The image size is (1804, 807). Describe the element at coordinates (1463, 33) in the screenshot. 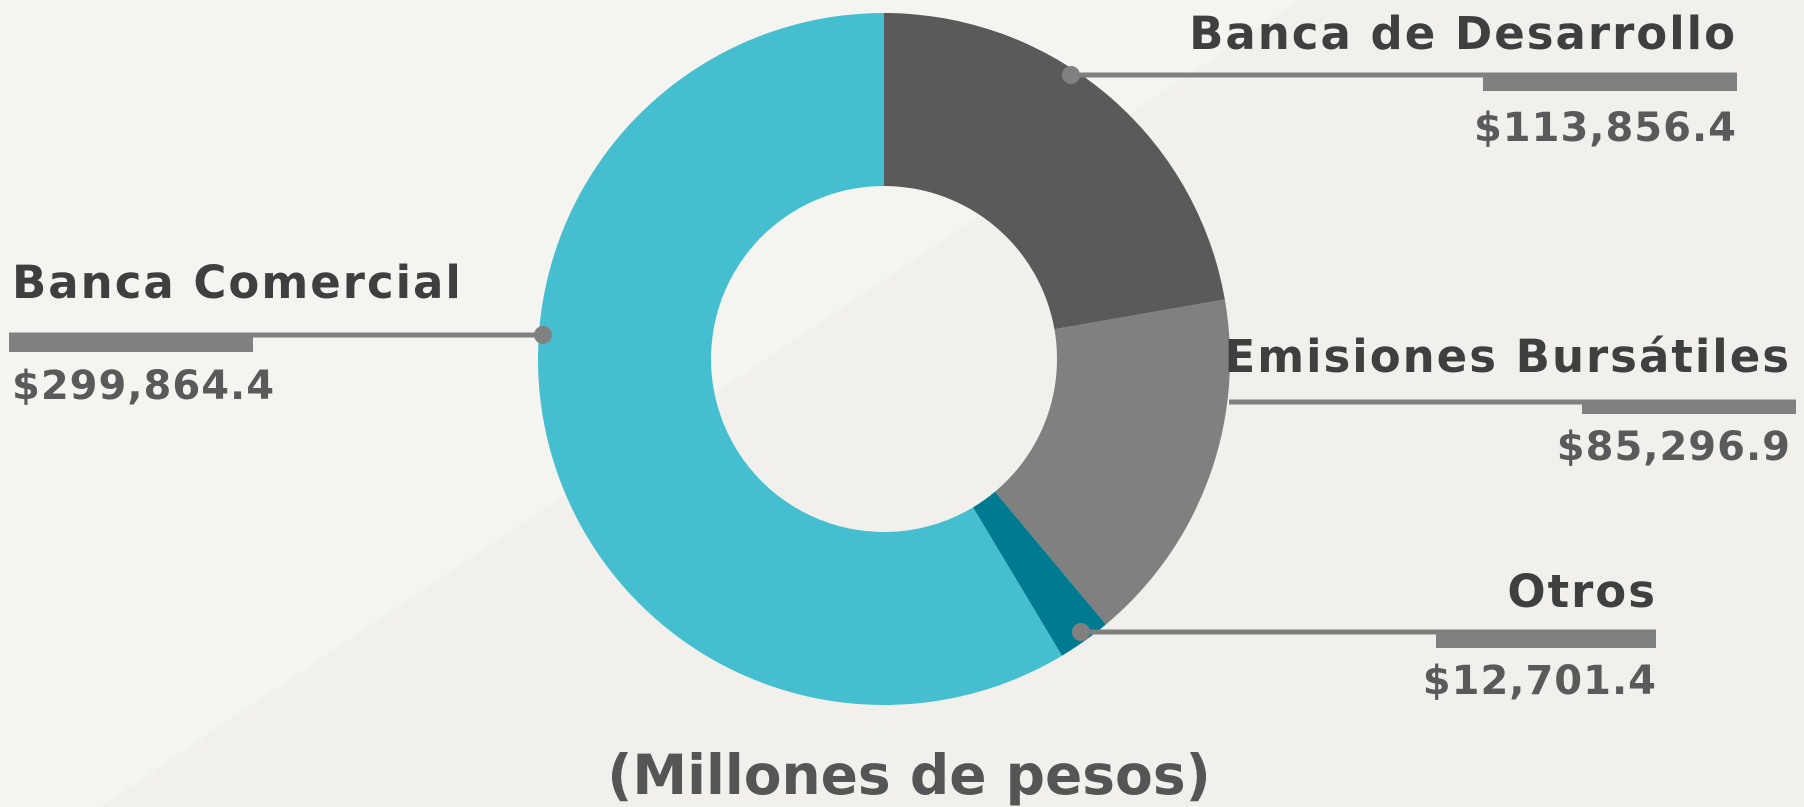

I see `category-label: Banca de Desarrollo` at that location.